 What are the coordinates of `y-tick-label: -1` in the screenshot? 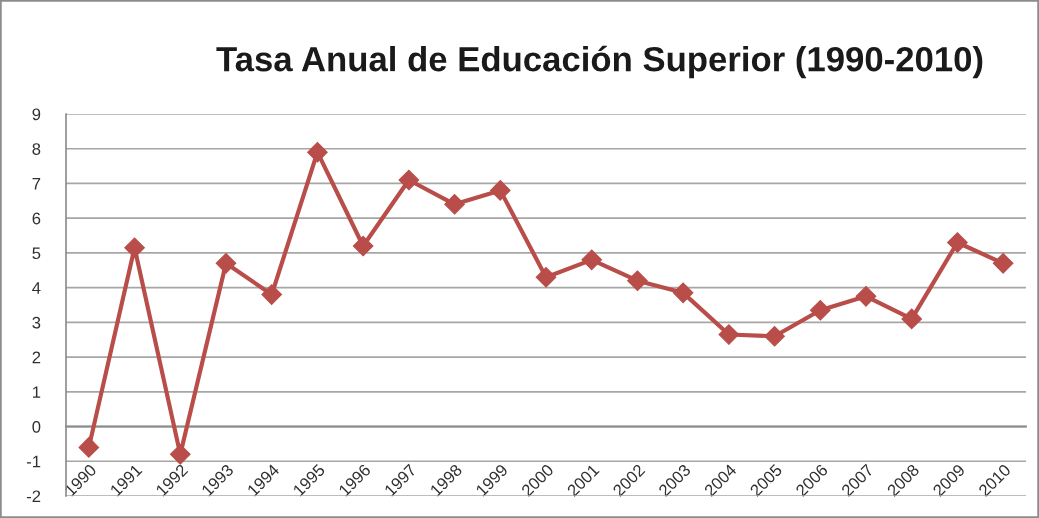 It's located at (33, 461).